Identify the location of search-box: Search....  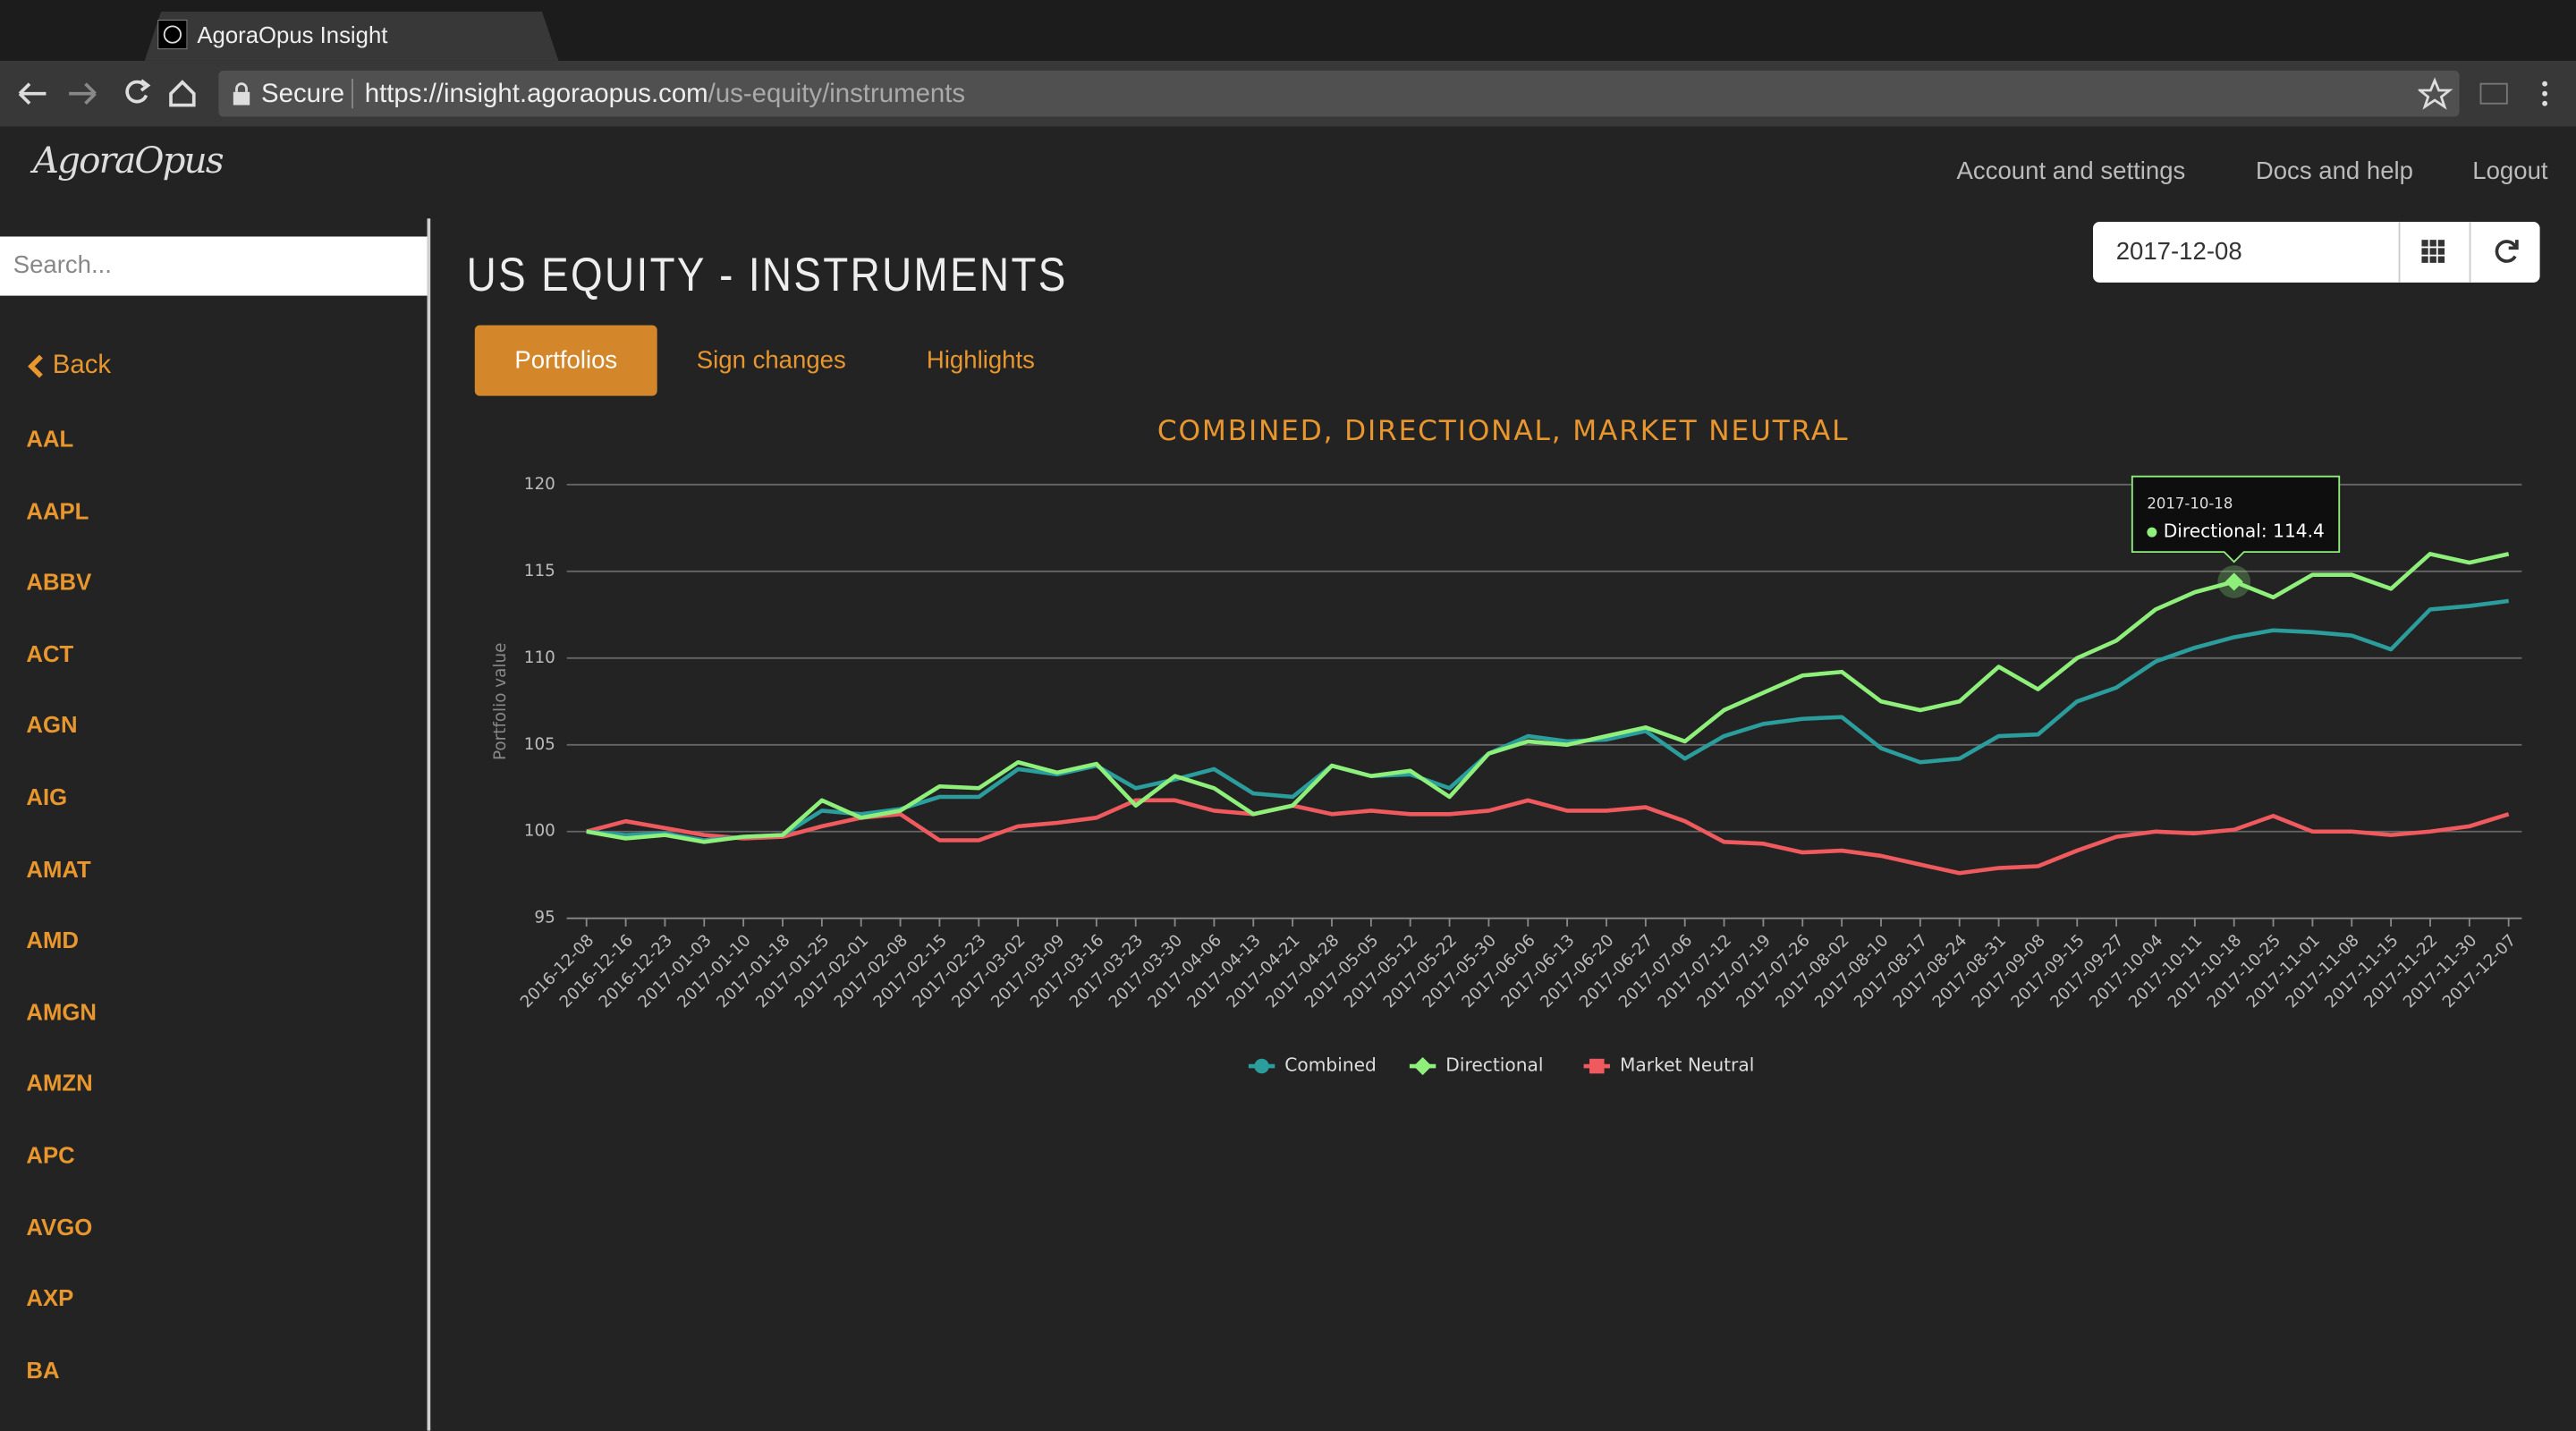
(214, 266).